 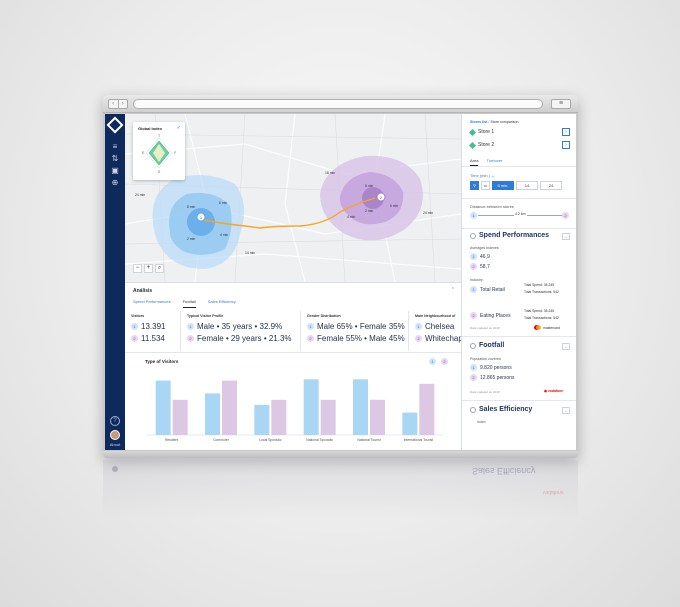 What do you see at coordinates (381, 197) in the screenshot?
I see `svg-text: 2` at bounding box center [381, 197].